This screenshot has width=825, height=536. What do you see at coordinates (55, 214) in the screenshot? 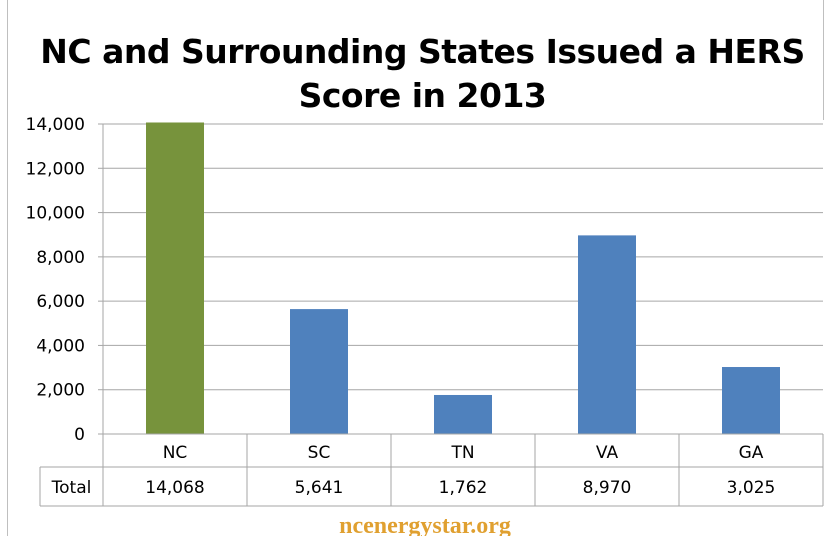
I see `y-tick-label: 10,000` at bounding box center [55, 214].